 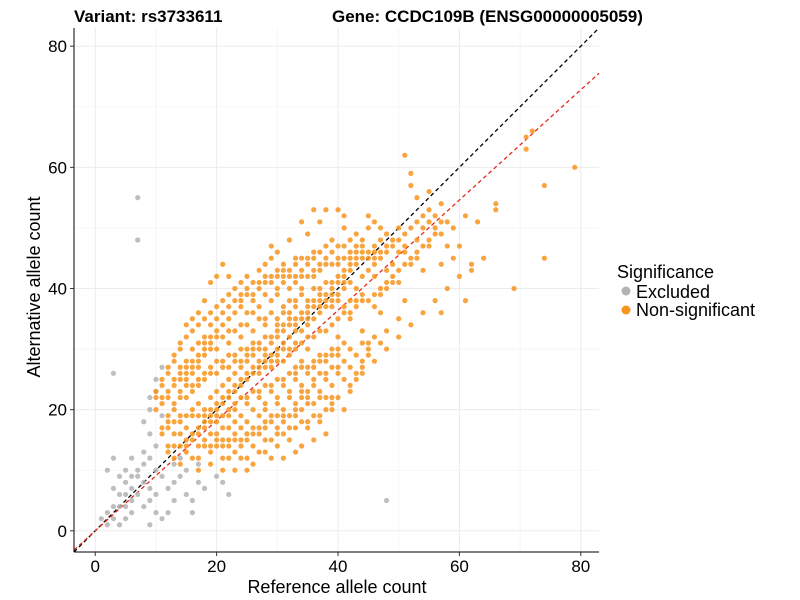 I want to click on x-tick-label: 80, so click(x=580, y=566).